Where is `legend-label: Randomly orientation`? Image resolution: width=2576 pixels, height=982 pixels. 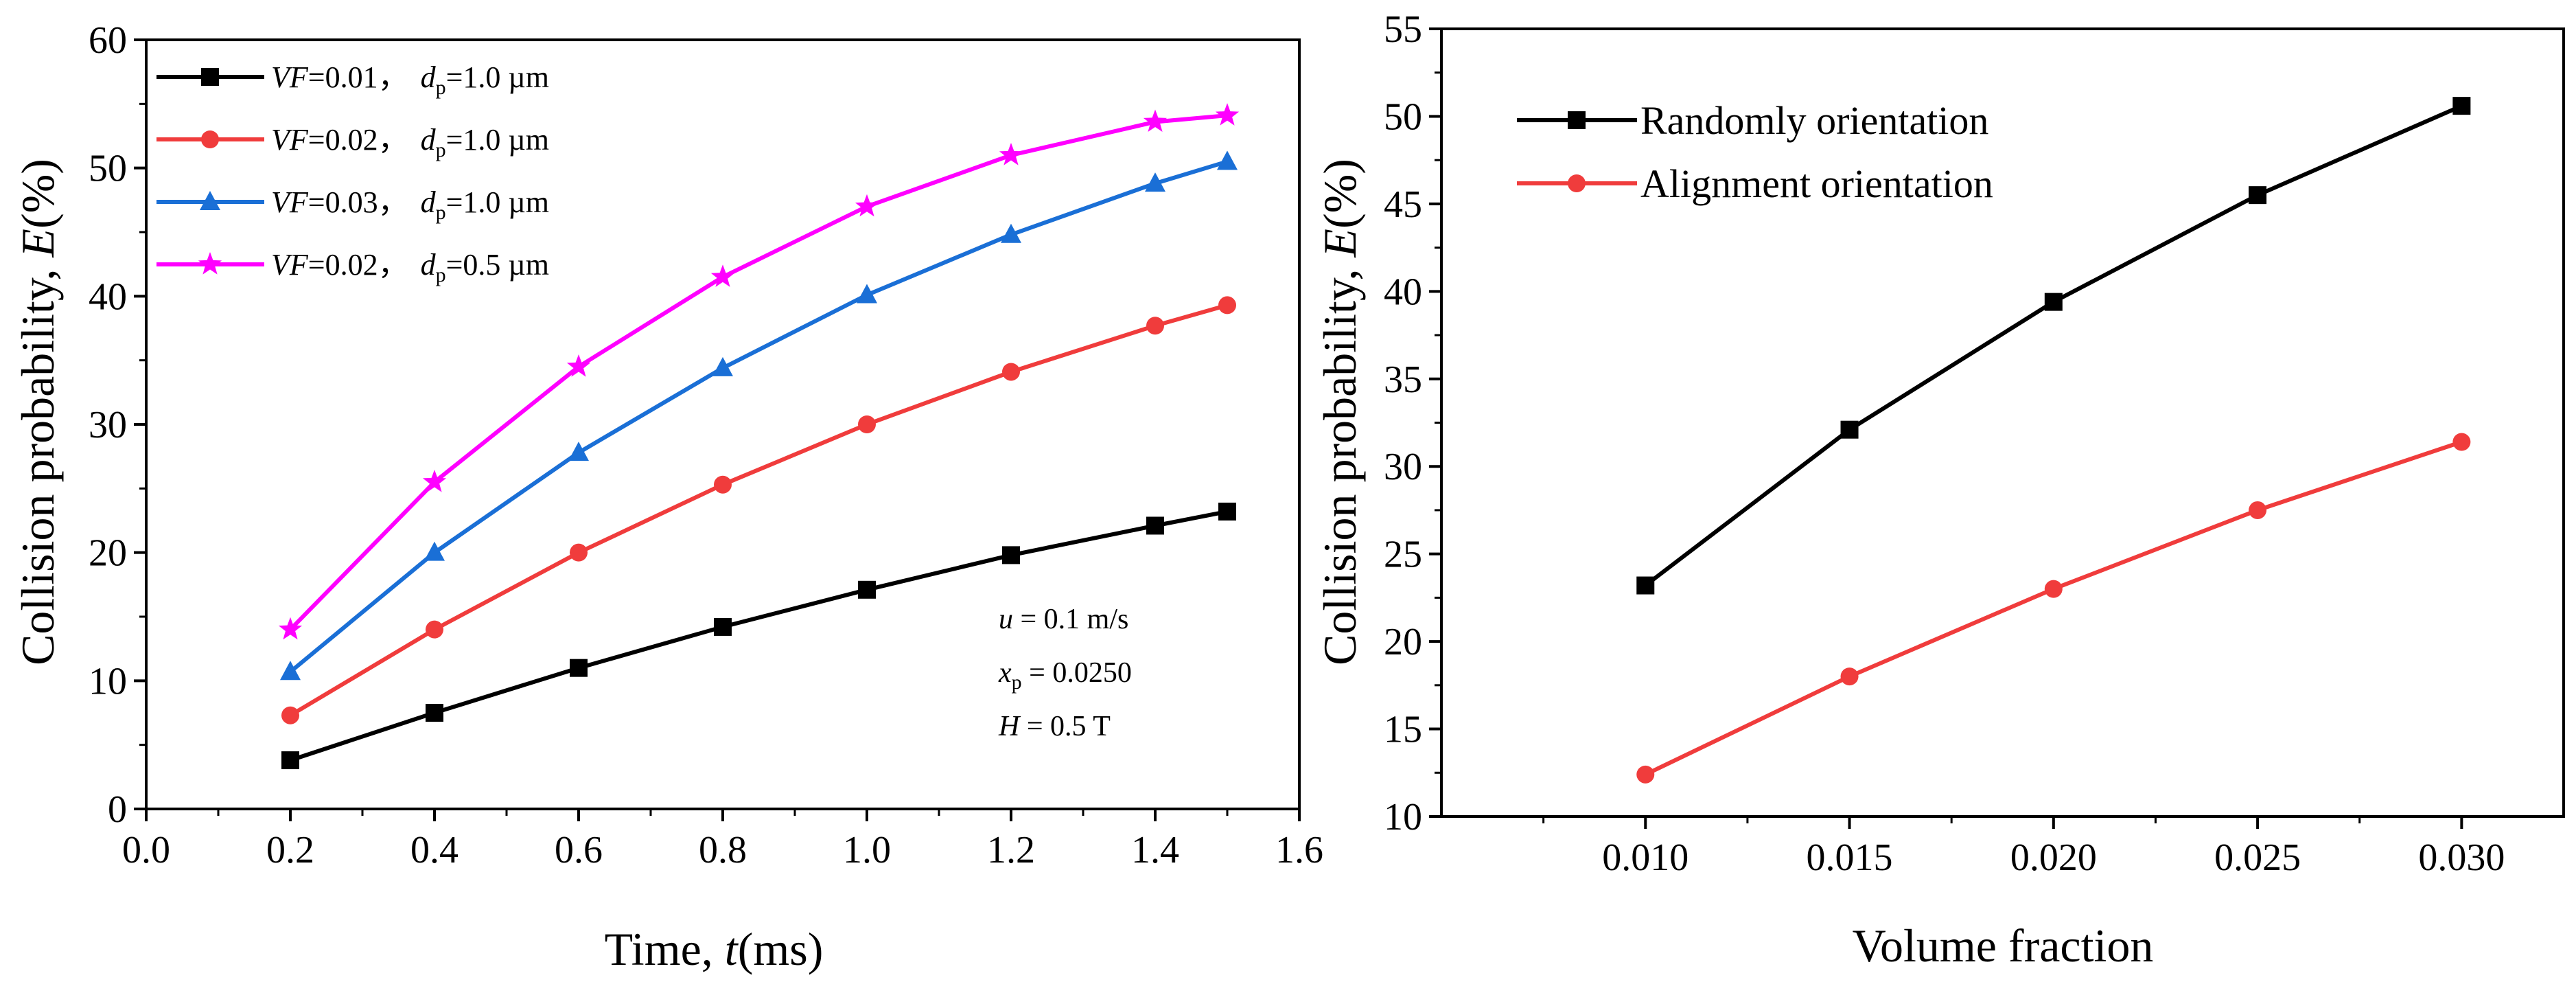
legend-label: Randomly orientation is located at coordinates (1814, 120).